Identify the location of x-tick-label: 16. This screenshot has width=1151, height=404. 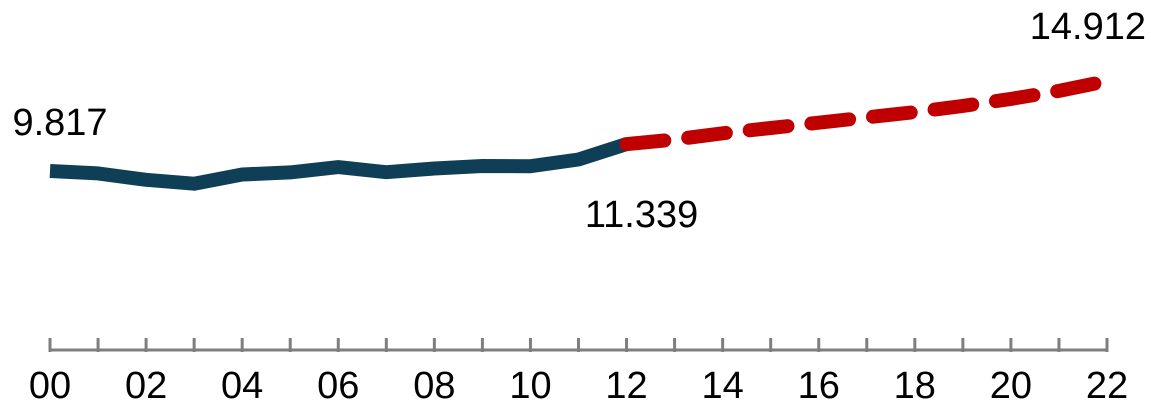
(819, 384).